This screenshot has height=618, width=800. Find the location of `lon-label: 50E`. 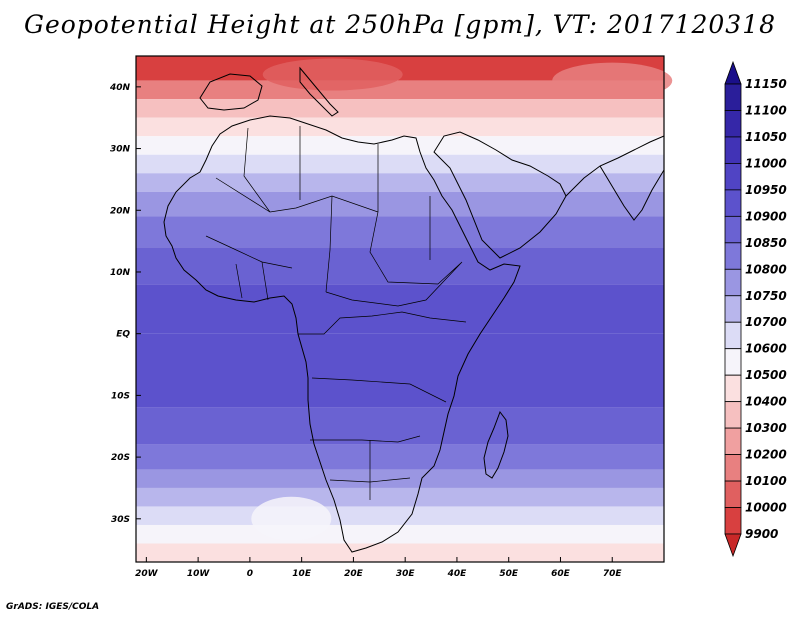

lon-label: 50E is located at coordinates (509, 574).